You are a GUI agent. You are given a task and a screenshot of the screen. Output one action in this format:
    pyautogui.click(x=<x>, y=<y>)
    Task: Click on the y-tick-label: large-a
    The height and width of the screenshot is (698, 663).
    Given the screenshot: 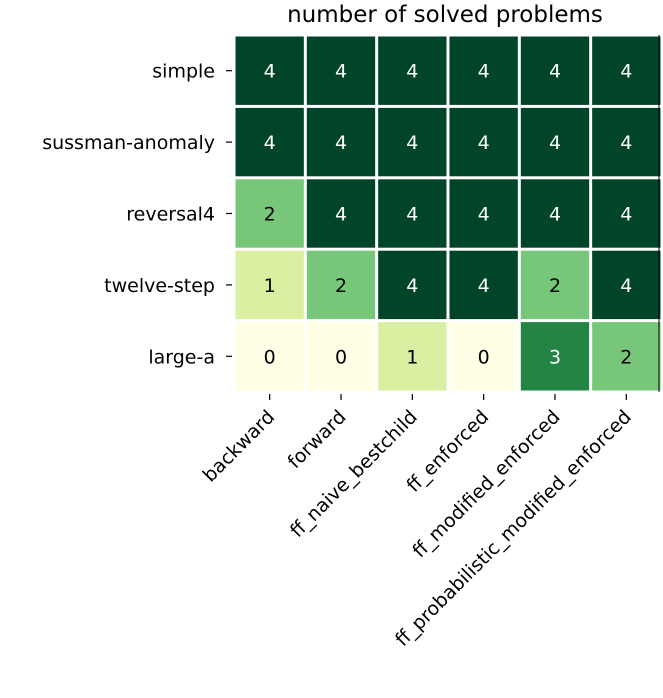 What is the action you would take?
    pyautogui.click(x=181, y=357)
    